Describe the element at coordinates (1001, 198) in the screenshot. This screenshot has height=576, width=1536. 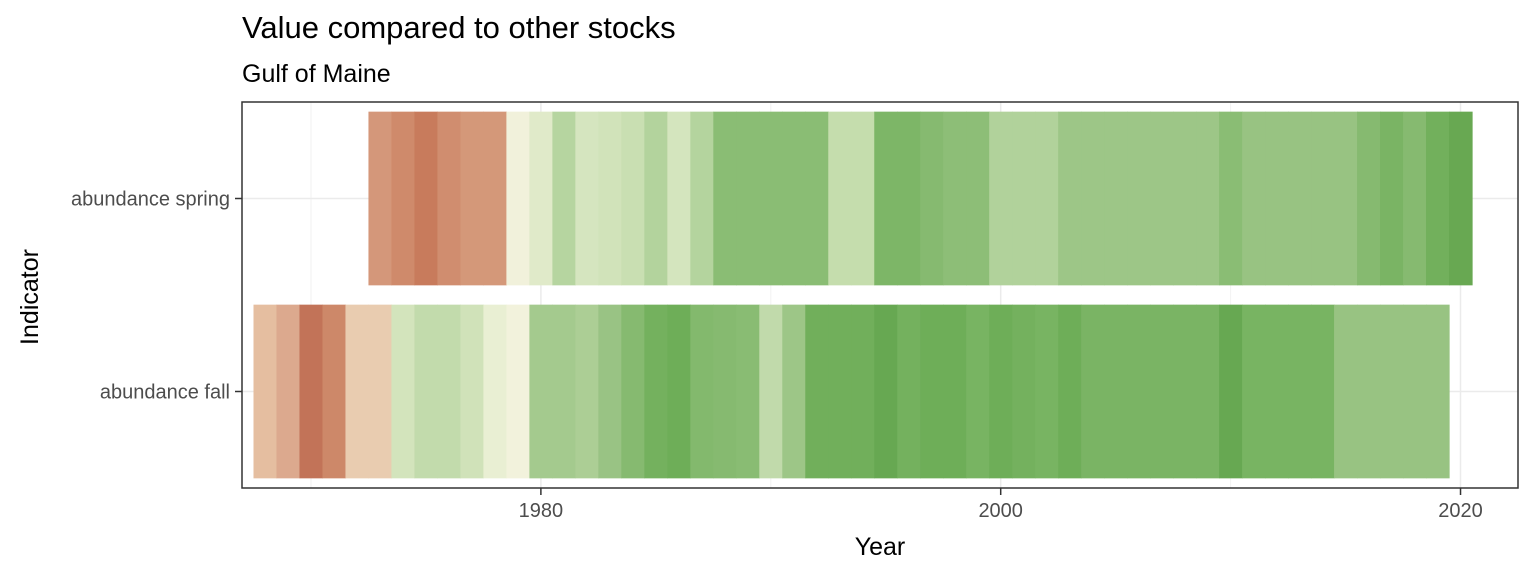
I see `tile-abundance-spring-2000` at that location.